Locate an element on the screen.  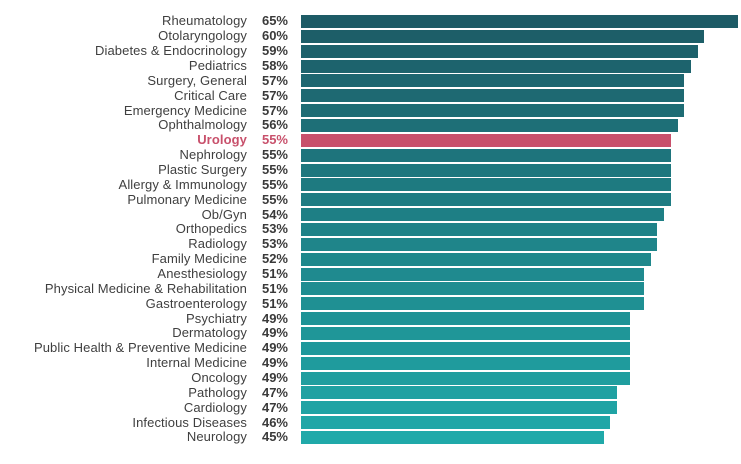
category-label: Neurology is located at coordinates (216, 437).